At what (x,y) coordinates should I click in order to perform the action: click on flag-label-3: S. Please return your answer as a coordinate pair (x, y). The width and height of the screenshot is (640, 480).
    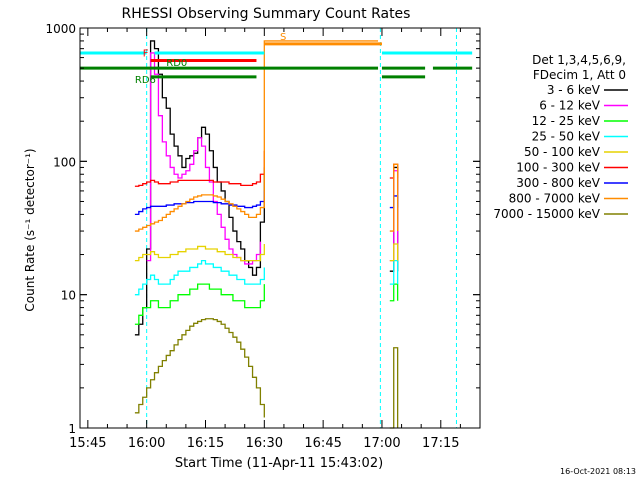
    Looking at the image, I should click on (283, 37).